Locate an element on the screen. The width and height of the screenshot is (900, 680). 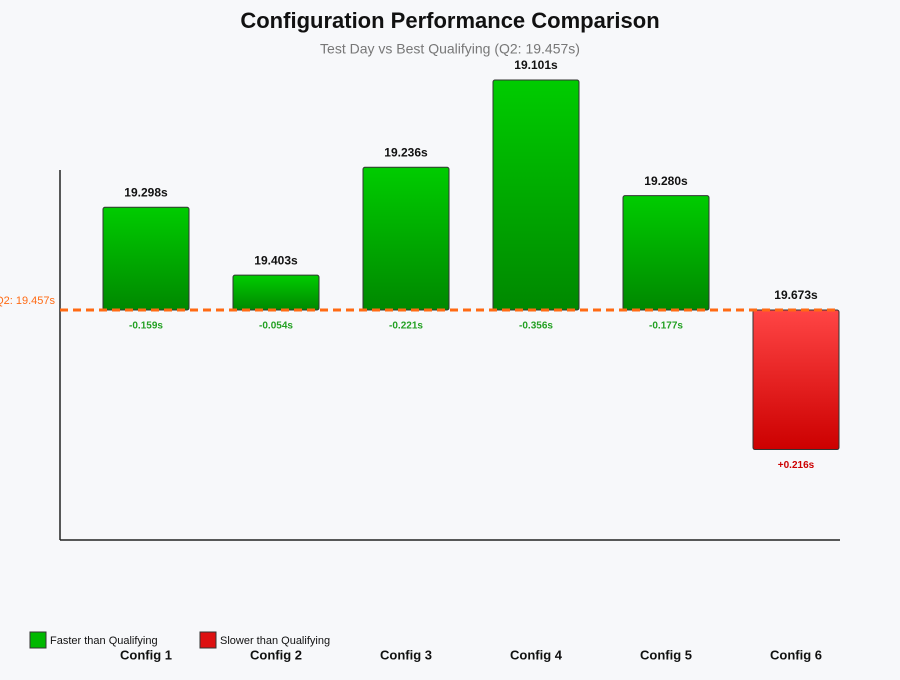
x-tick-label: Config 4 is located at coordinates (536, 654).